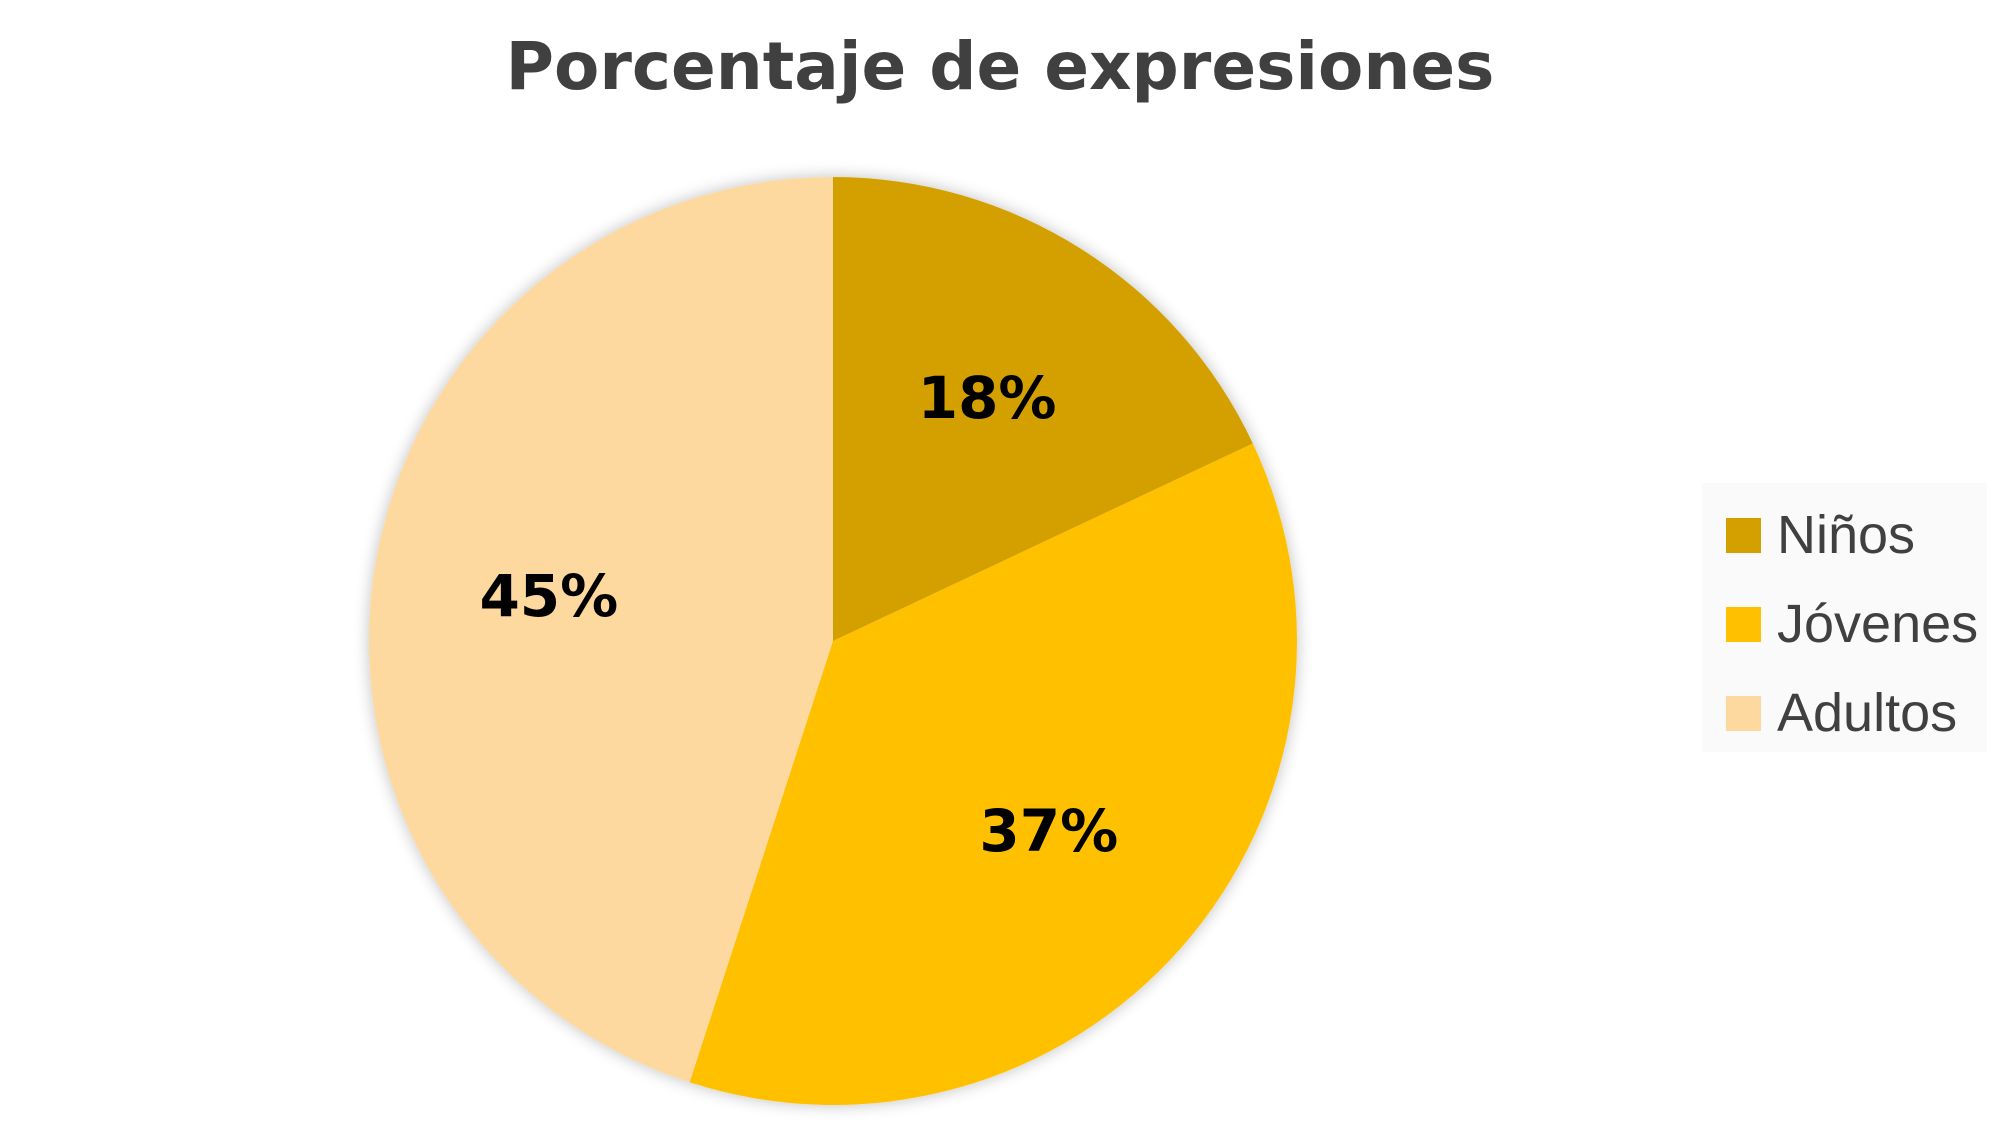 This screenshot has width=2000, height=1125. I want to click on legend-label: Adultos, so click(1867, 713).